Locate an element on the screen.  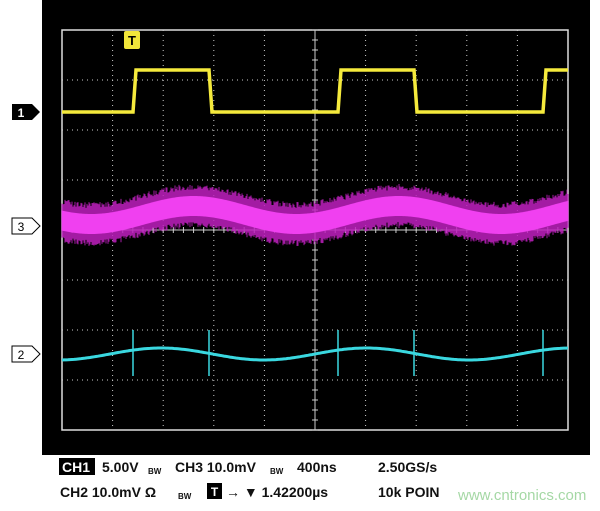
ch3-marker: 3 is located at coordinates (21, 227).